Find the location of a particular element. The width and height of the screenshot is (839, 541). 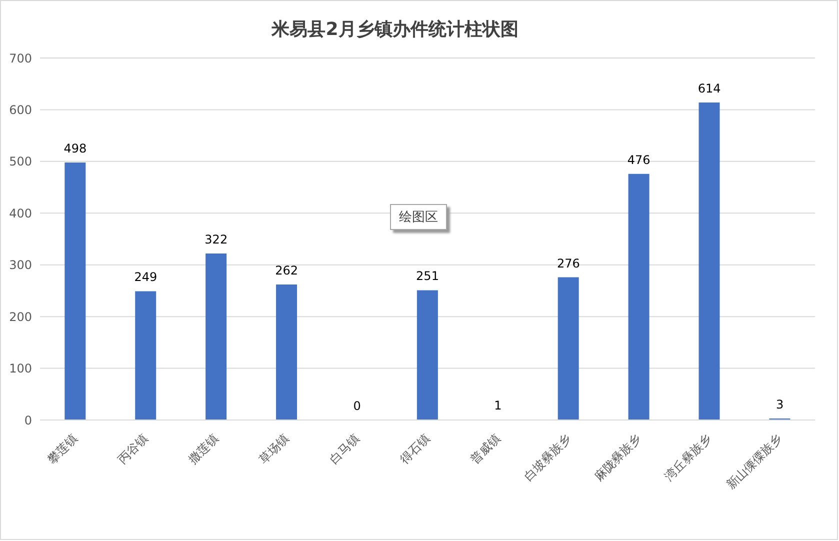

data-label: 251 is located at coordinates (427, 276).